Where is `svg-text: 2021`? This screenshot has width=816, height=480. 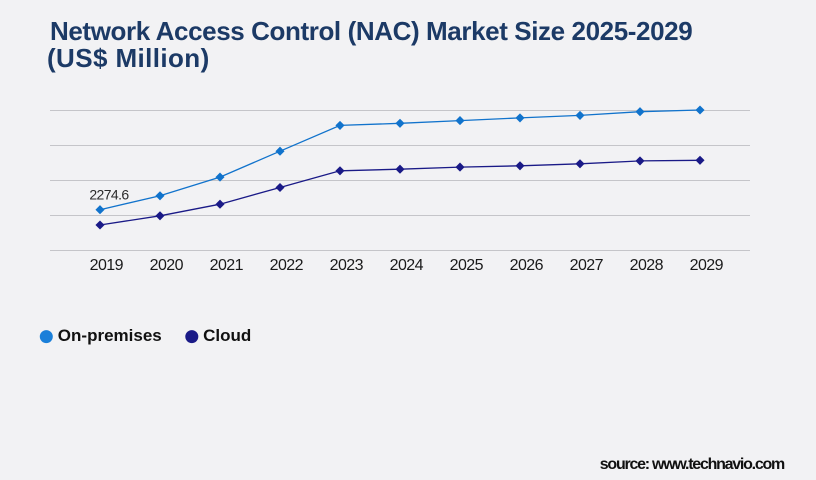 svg-text: 2021 is located at coordinates (227, 265).